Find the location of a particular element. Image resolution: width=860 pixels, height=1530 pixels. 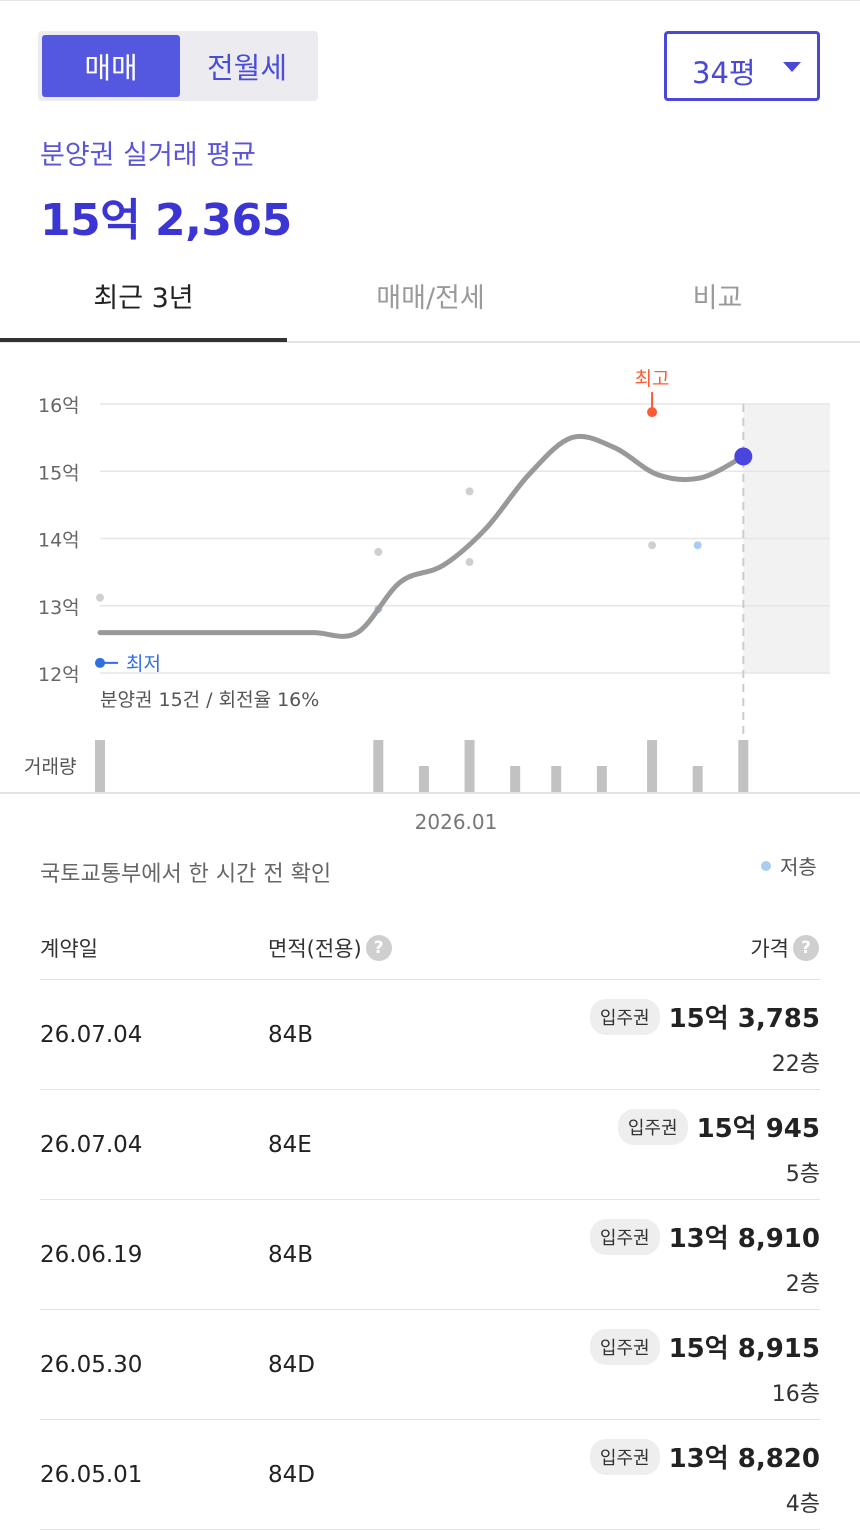

average-price-label: 분양권 실거래 평균 is located at coordinates (148, 155).